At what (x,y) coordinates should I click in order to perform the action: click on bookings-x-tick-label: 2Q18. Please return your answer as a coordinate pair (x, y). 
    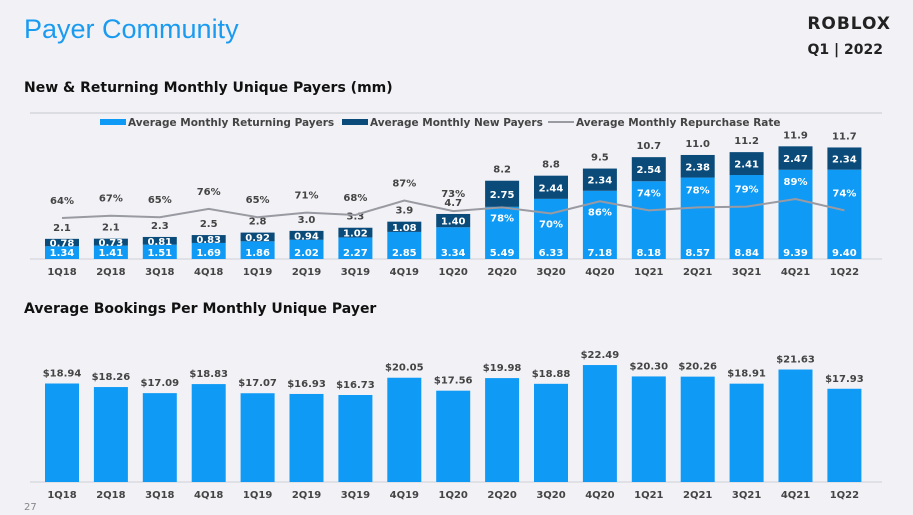
    Looking at the image, I should click on (110, 495).